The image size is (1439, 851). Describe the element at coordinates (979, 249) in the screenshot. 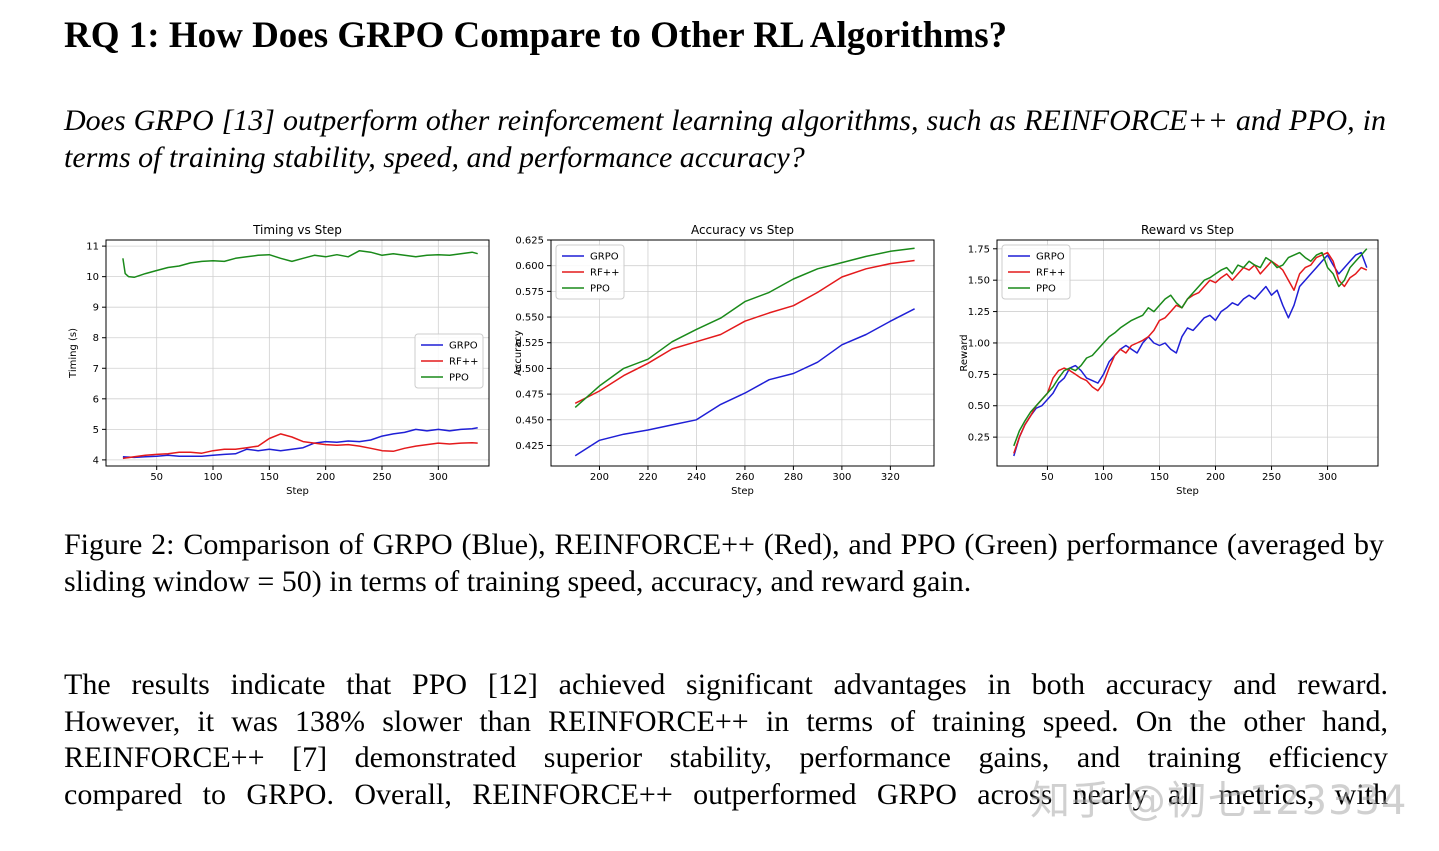

I see `y-tick-label: 1.75` at that location.